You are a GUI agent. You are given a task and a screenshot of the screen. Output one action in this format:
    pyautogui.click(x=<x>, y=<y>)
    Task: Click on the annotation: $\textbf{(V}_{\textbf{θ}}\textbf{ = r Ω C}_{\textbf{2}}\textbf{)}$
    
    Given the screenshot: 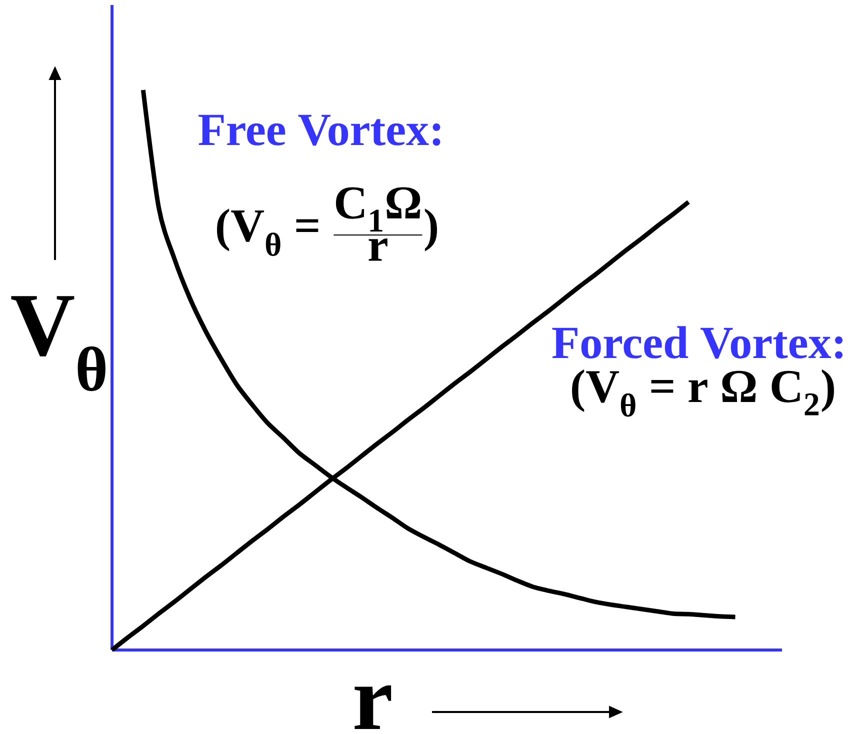 What is the action you would take?
    pyautogui.click(x=703, y=393)
    